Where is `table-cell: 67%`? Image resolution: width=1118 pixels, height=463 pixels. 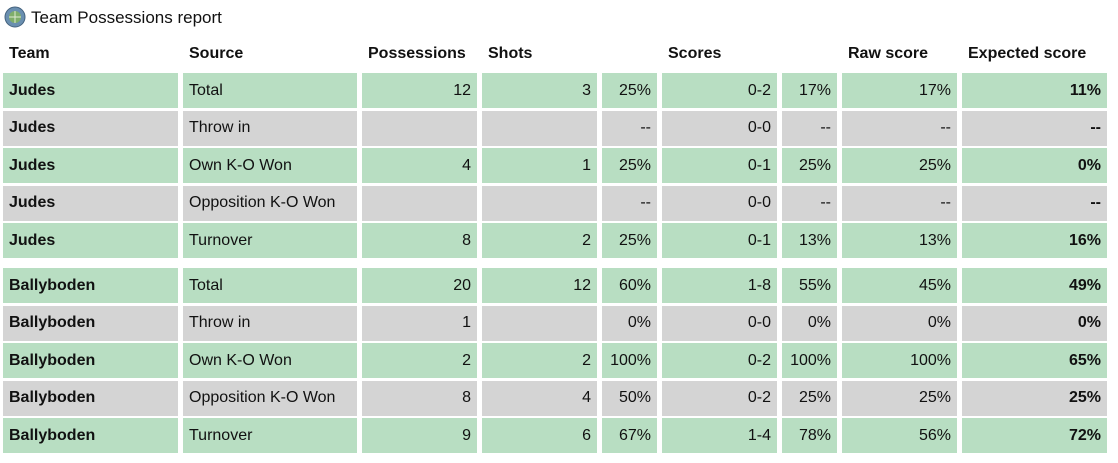
table-cell: 67% is located at coordinates (629, 436).